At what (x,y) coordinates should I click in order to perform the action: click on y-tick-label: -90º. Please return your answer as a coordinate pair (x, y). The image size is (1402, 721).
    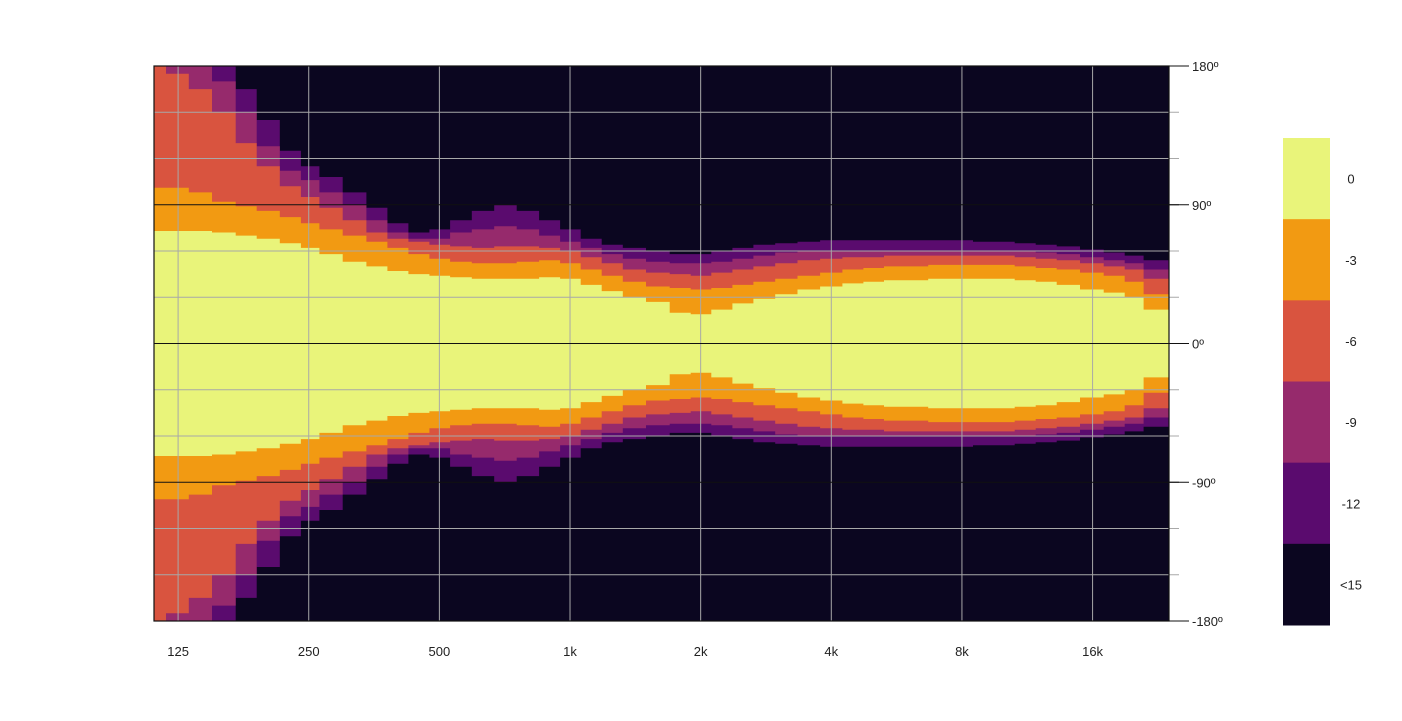
    Looking at the image, I should click on (1204, 482).